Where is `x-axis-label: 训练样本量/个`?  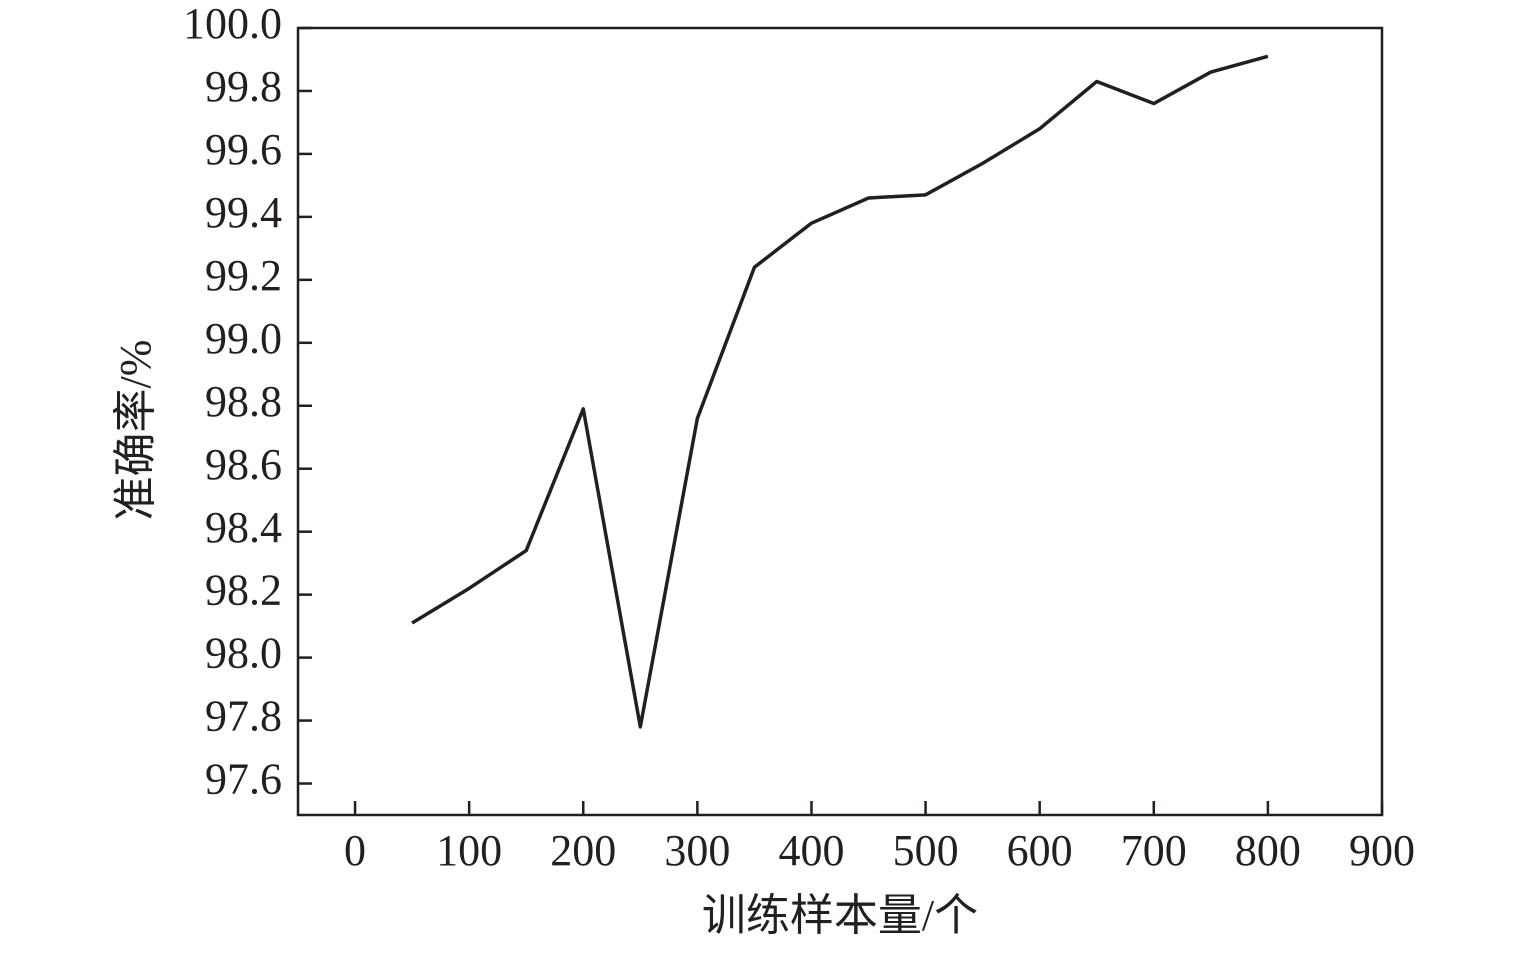 x-axis-label: 训练样本量/个 is located at coordinates (840, 915).